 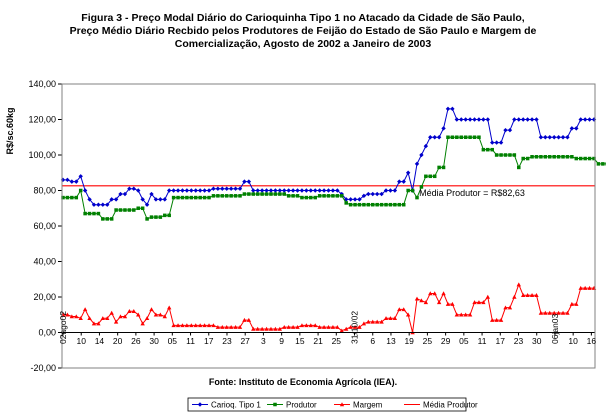 I want to click on legend-label-margem: Margem, so click(x=368, y=405).